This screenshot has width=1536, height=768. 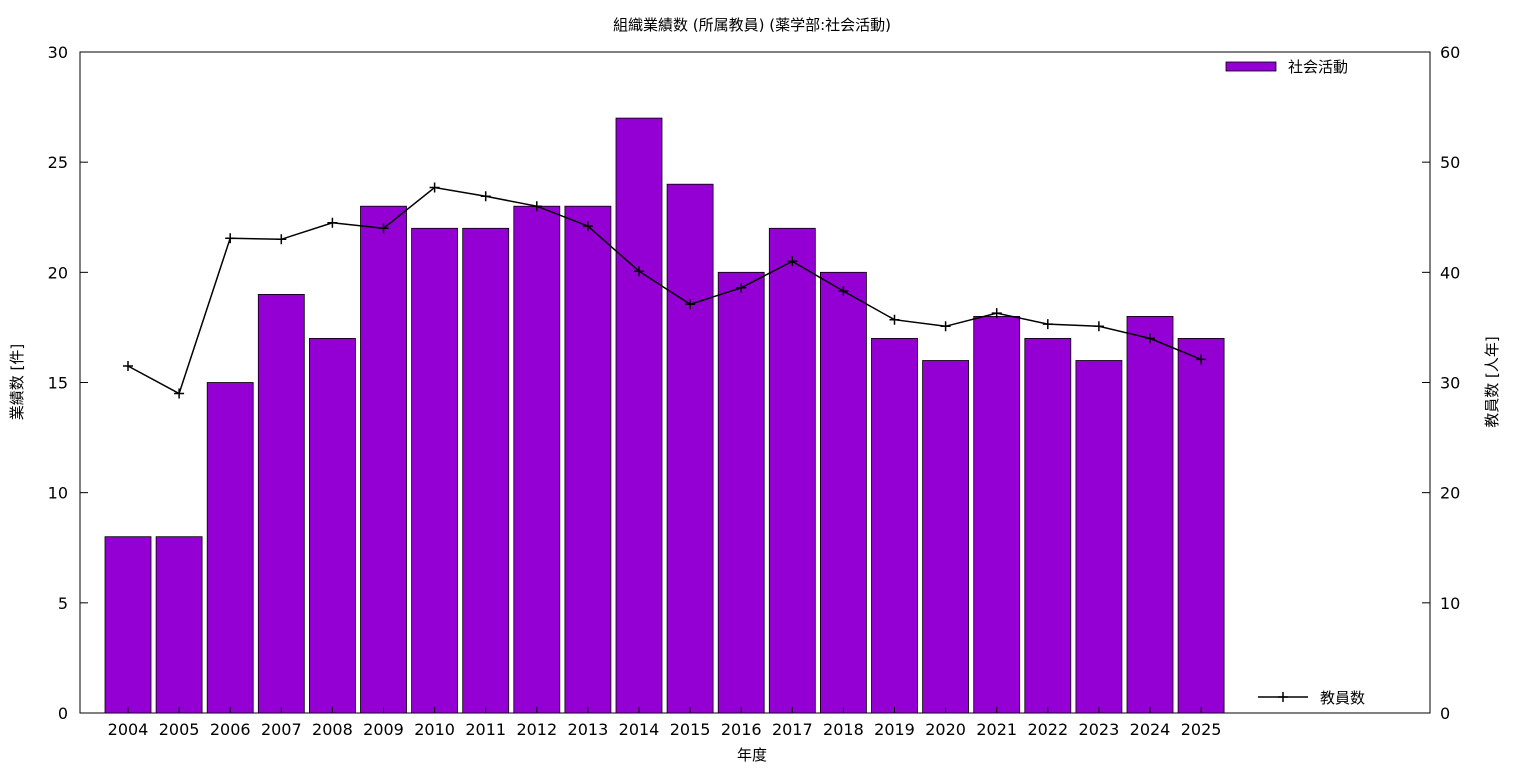 I want to click on legend-line-marker, so click(x=1283, y=697).